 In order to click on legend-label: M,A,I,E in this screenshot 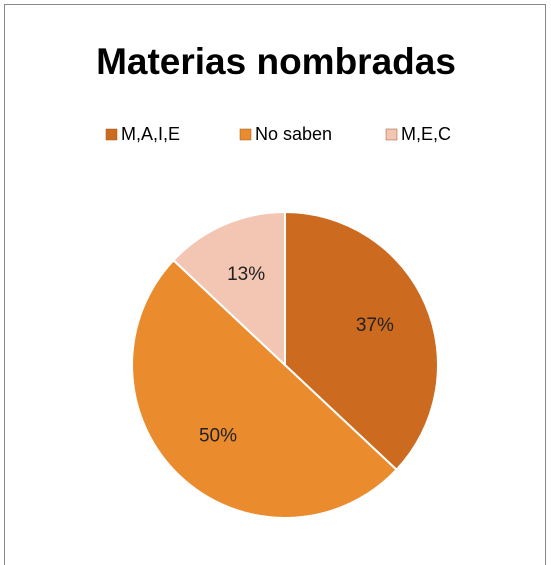, I will do `click(150, 134)`.